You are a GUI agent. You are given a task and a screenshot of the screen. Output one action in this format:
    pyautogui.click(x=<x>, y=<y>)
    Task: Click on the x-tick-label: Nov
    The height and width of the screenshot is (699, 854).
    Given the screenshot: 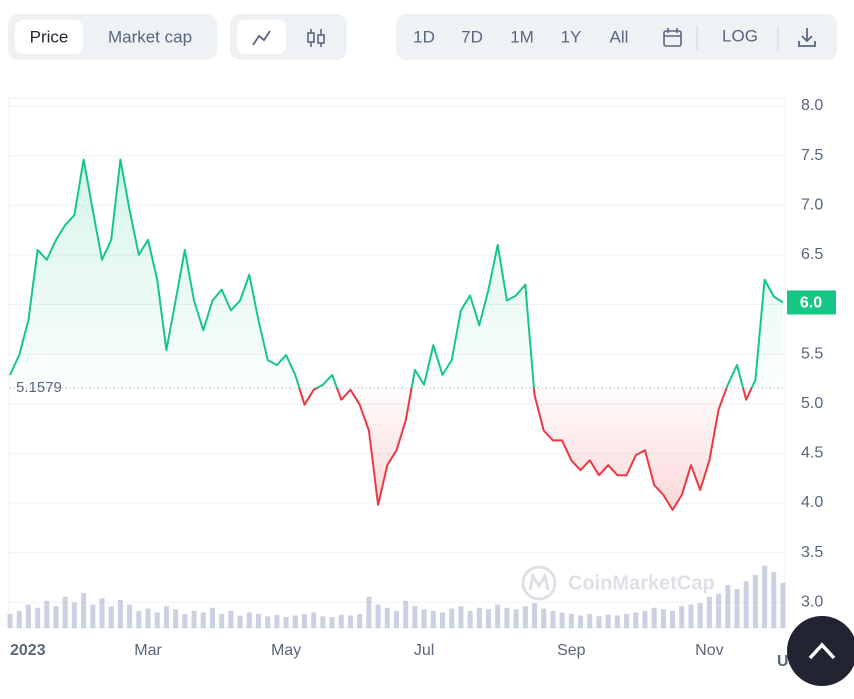 What is the action you would take?
    pyautogui.click(x=709, y=650)
    